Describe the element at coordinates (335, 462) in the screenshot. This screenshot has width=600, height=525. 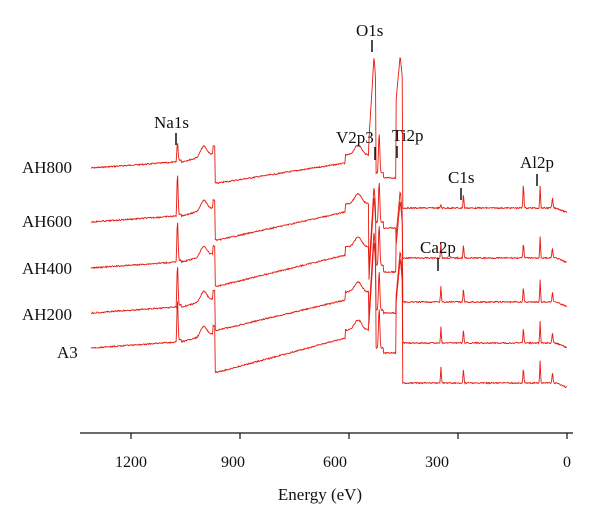
I see `x-tick-label-600: 600` at that location.